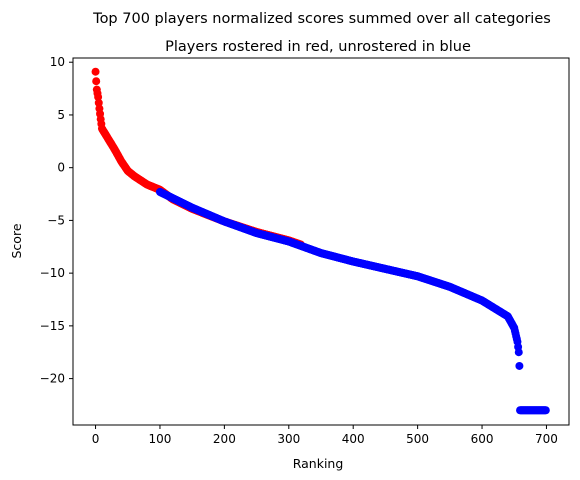  I want to click on x-tick-label: 700, so click(546, 439).